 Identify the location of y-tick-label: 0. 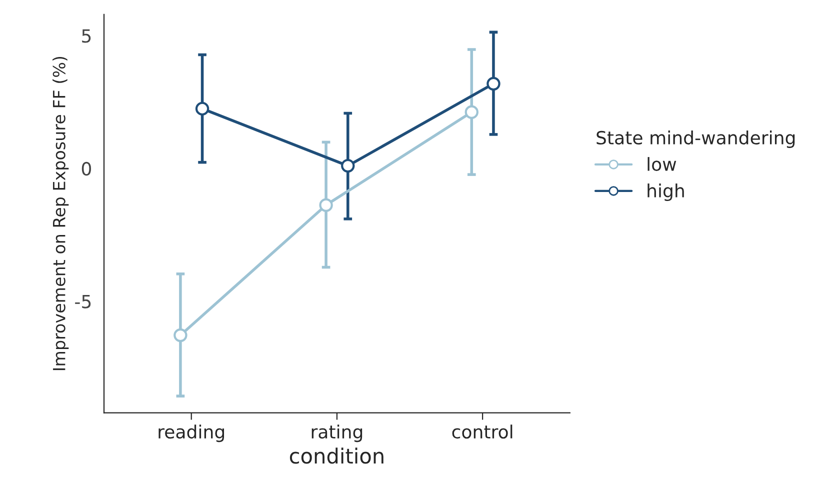
(86, 169).